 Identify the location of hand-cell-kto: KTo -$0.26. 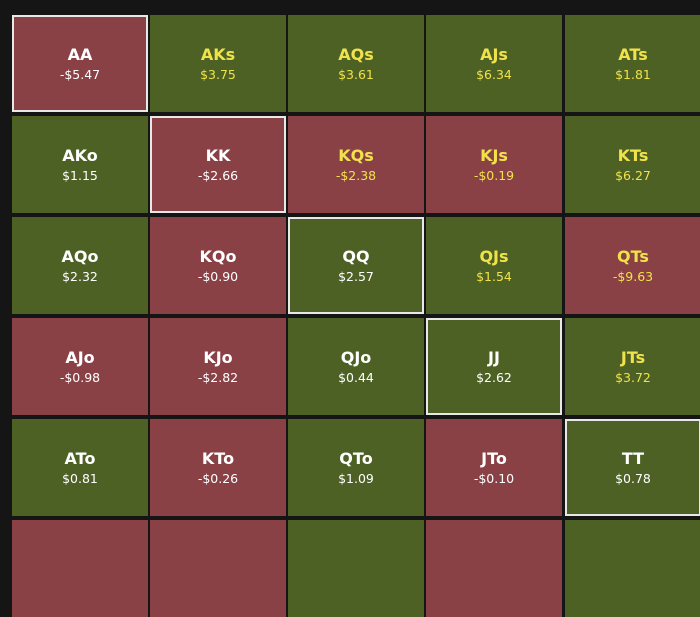
(218, 467).